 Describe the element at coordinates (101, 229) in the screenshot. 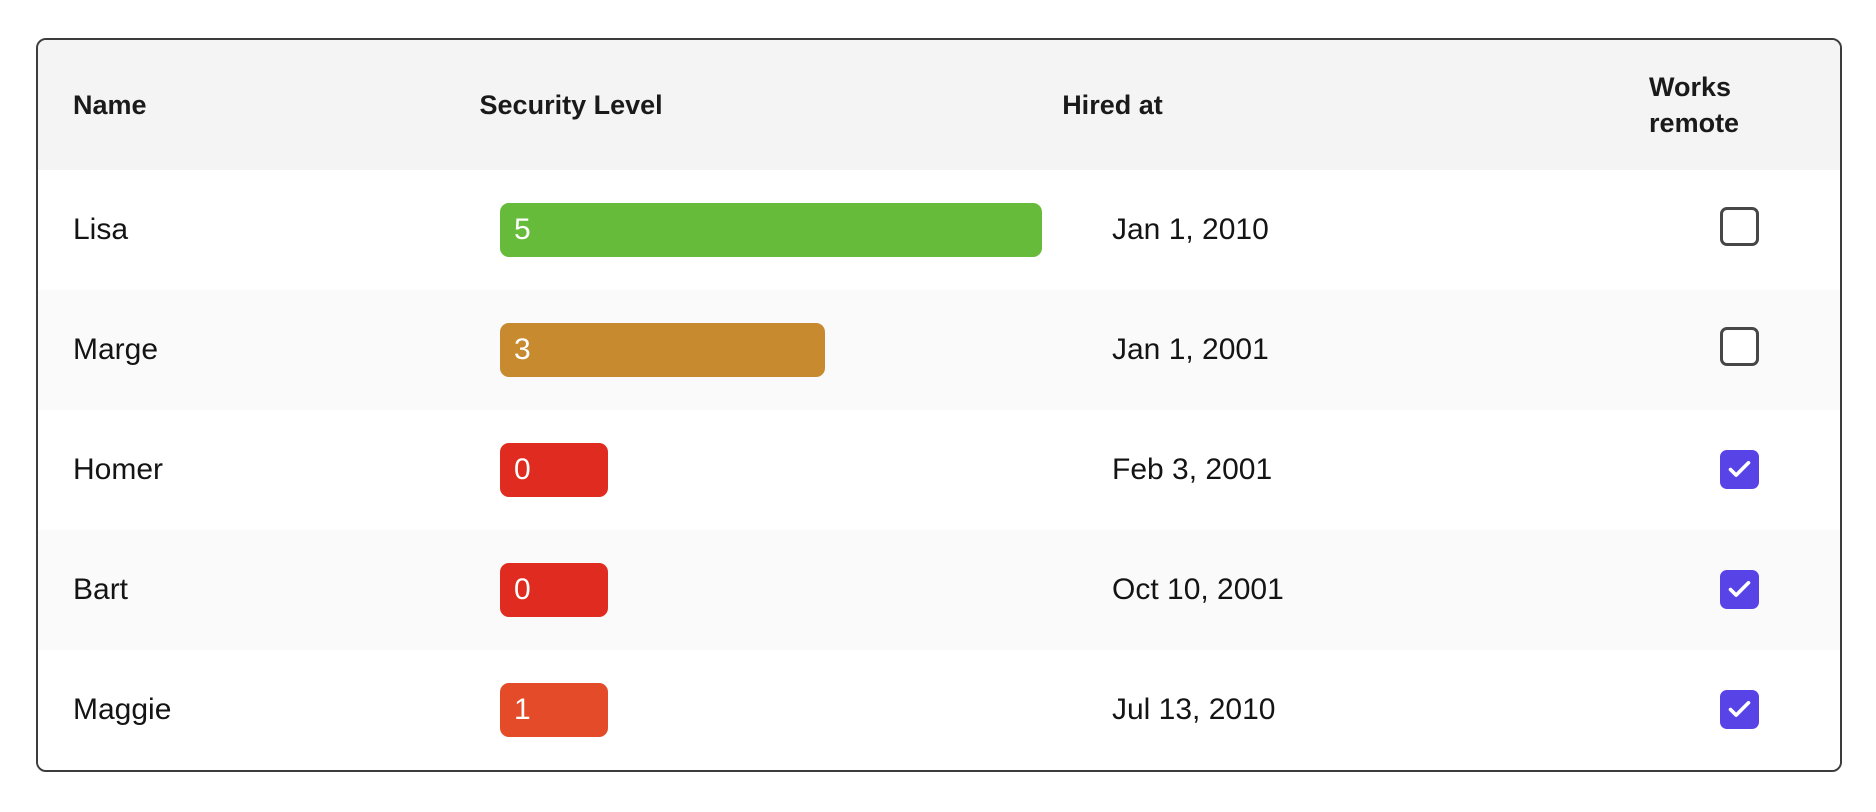

I see `employee-name: Lisa` at that location.